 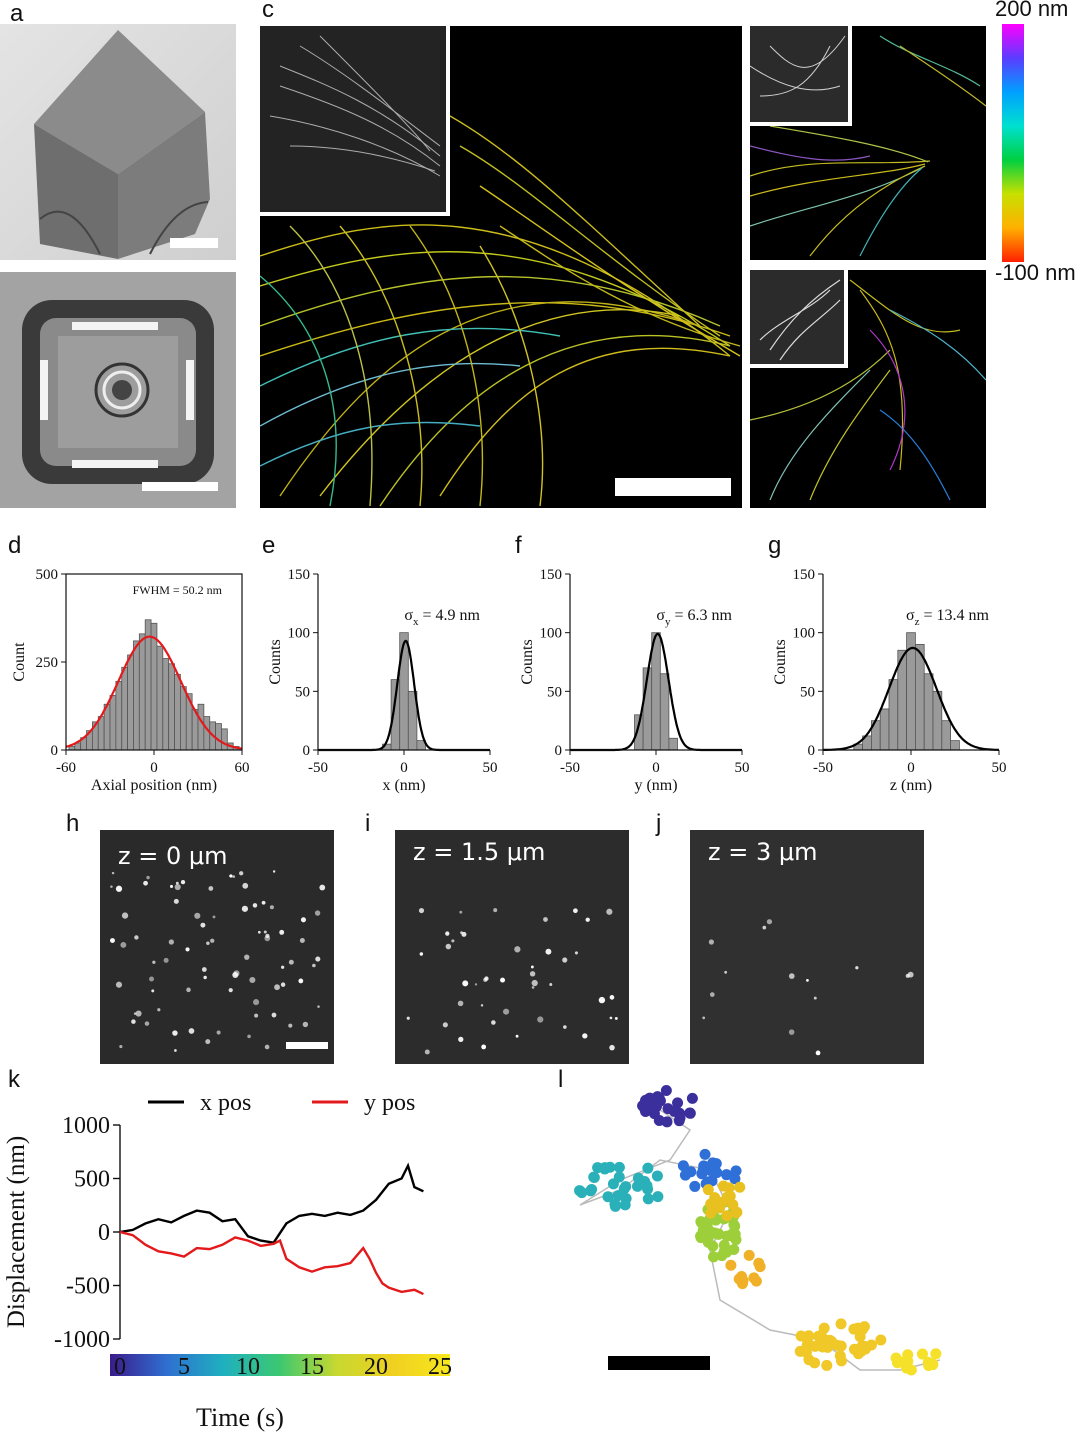 What do you see at coordinates (47, 663) in the screenshot?
I see `y-tick-label: 250` at bounding box center [47, 663].